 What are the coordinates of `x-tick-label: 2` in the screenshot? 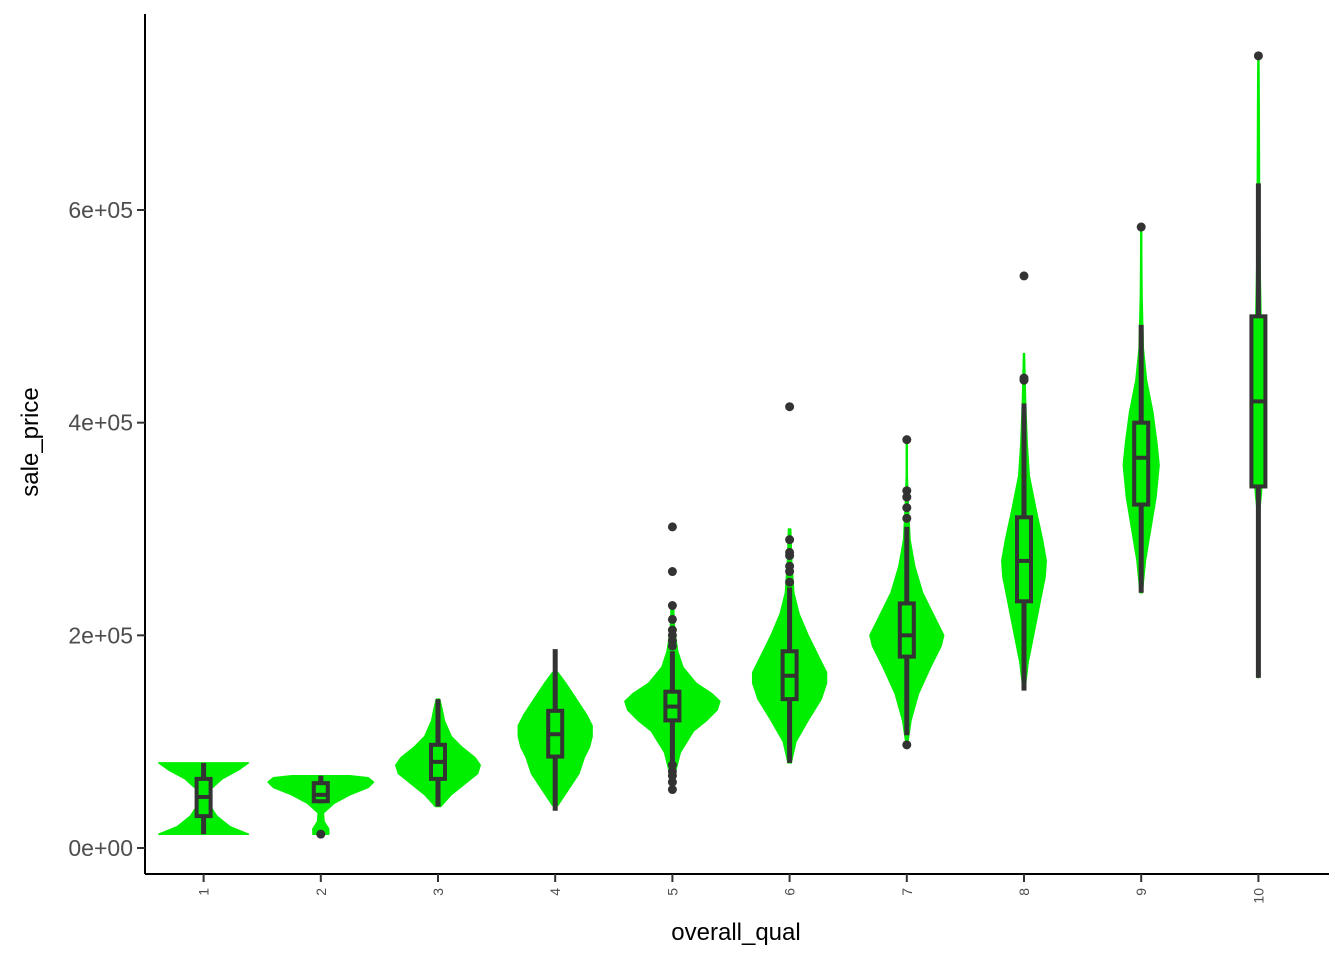 It's located at (321, 892).